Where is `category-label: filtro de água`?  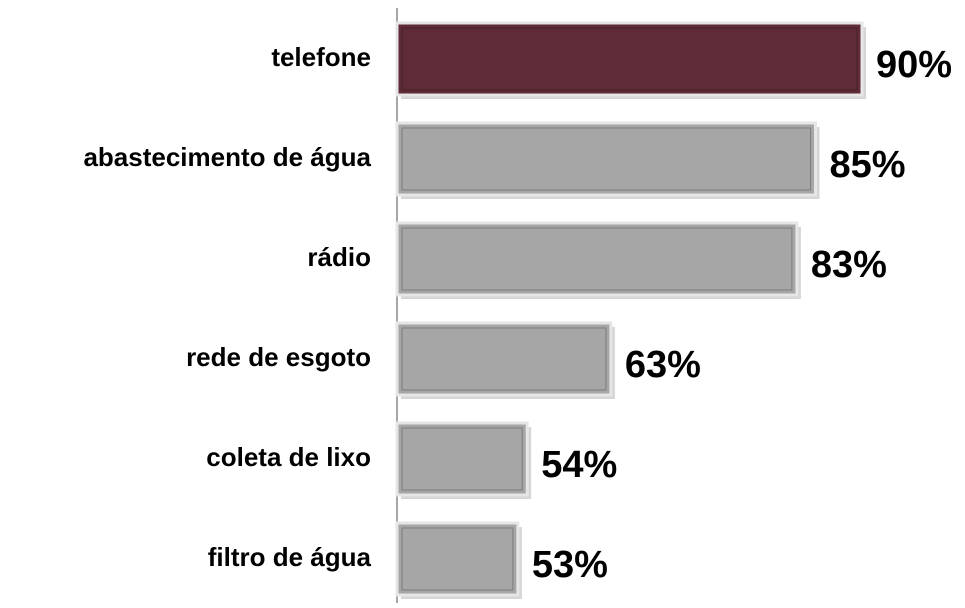 category-label: filtro de água is located at coordinates (290, 557).